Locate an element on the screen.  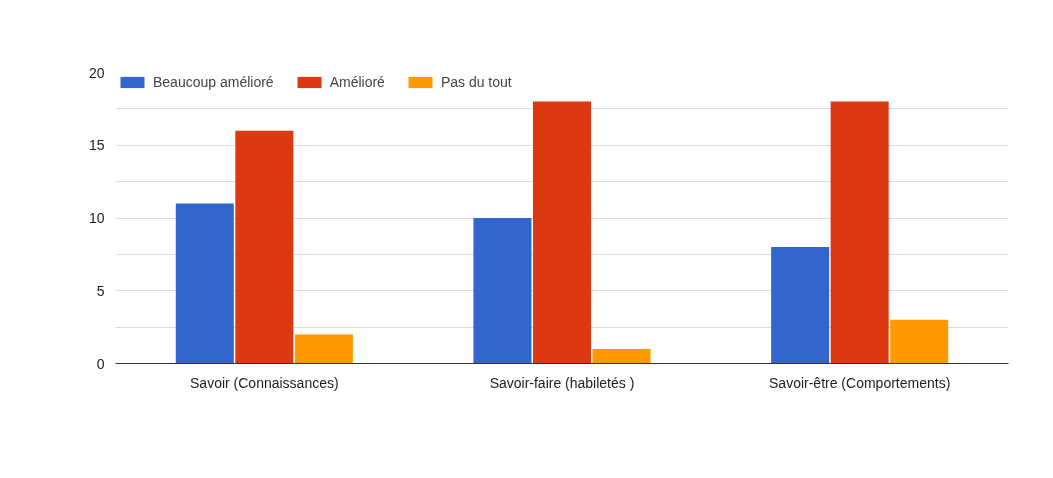
x-tick-label: Savoir (Connaissances) is located at coordinates (264, 382).